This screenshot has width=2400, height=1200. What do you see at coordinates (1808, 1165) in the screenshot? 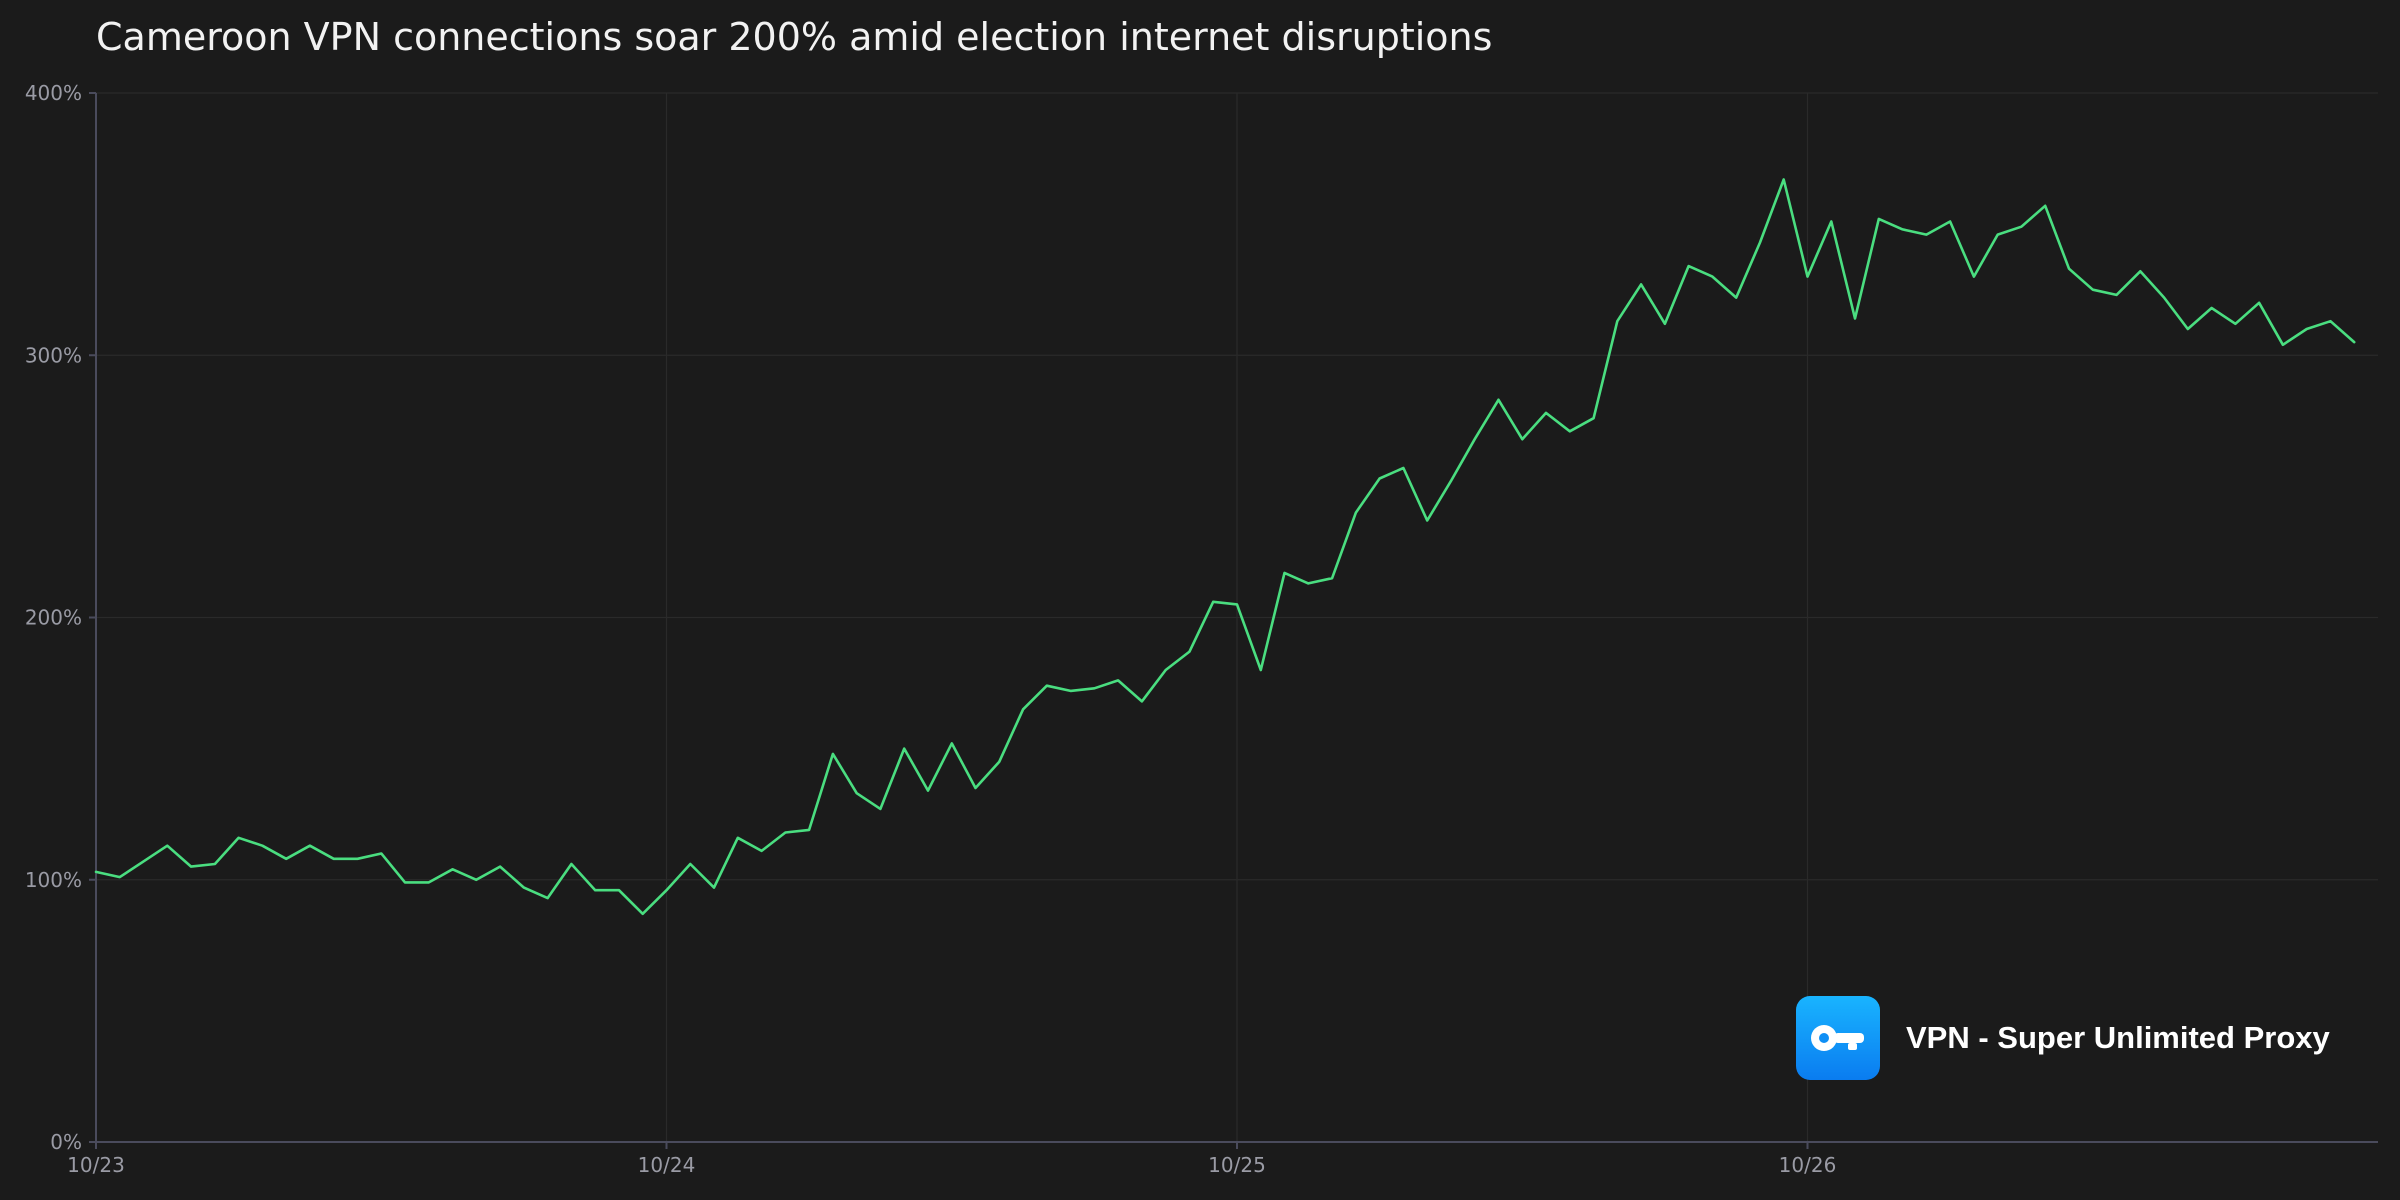
I see `x-tick-label: 10/26` at bounding box center [1808, 1165].